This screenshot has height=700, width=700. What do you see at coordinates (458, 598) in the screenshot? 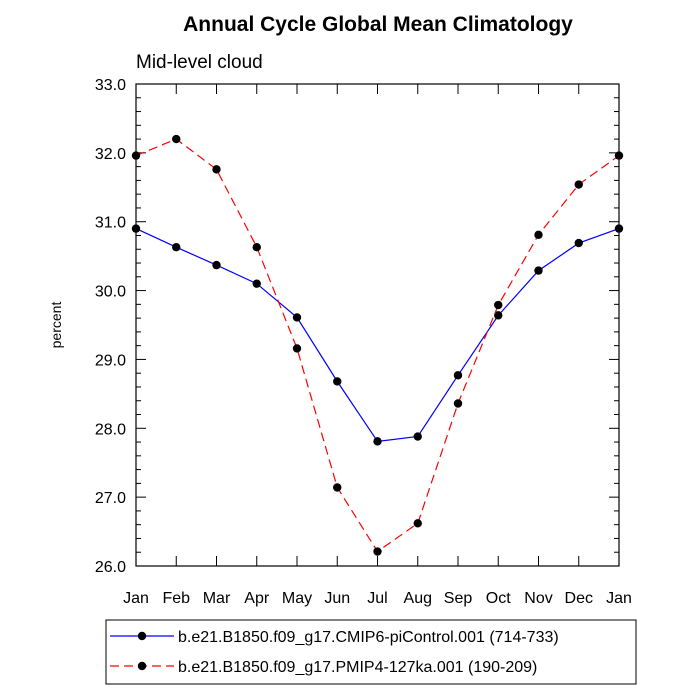
I see `x-tick-label: Sep` at bounding box center [458, 598].